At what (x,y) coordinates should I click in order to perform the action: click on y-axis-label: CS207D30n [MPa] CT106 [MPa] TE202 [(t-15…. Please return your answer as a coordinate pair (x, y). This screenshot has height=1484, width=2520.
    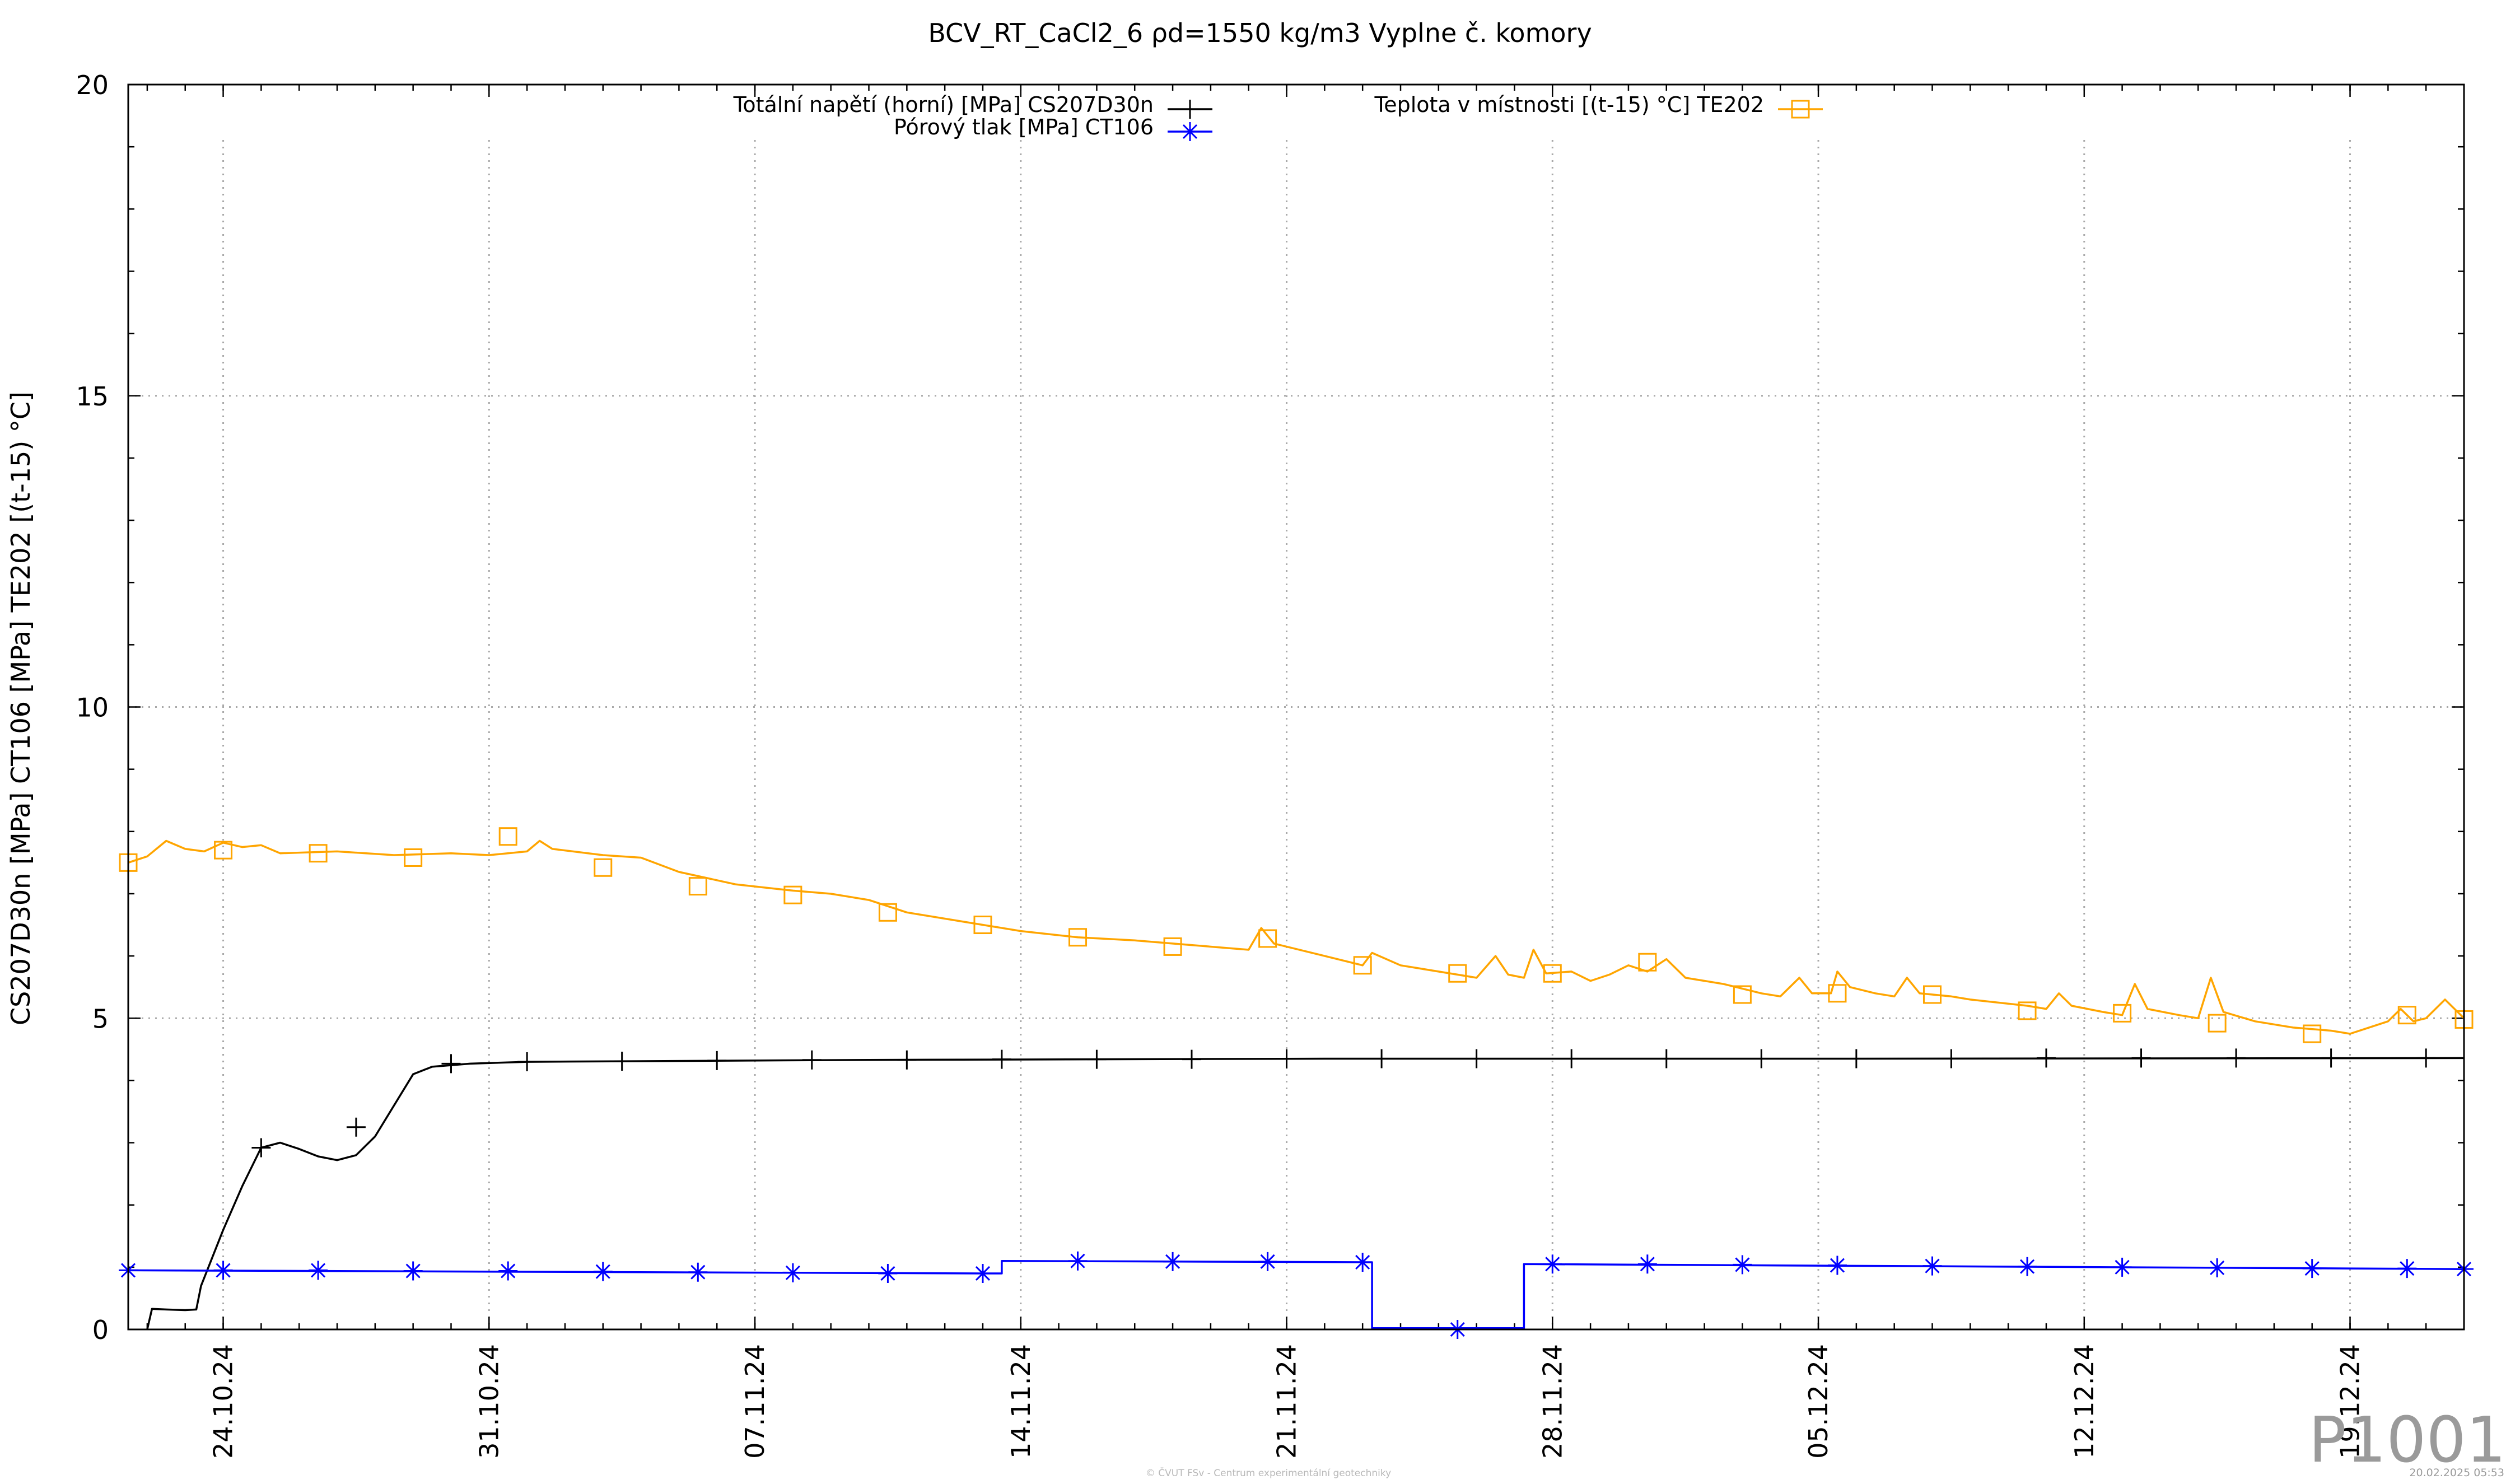
    Looking at the image, I should click on (21, 708).